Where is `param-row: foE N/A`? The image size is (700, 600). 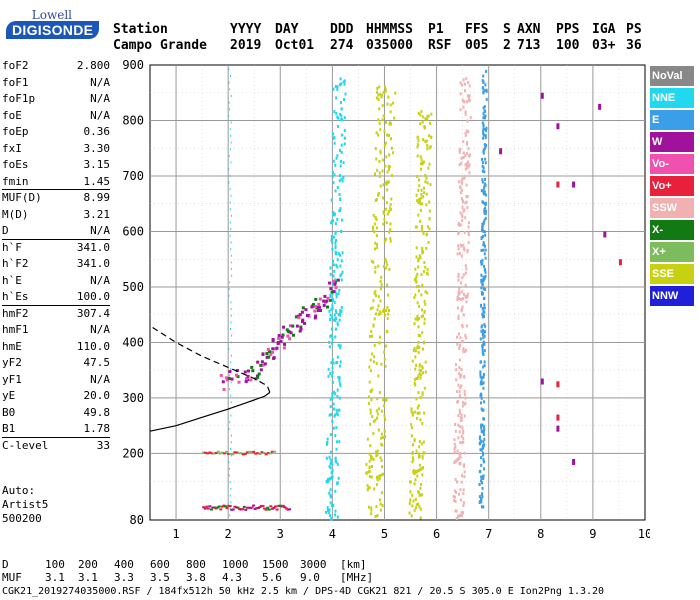 param-row: foE N/A is located at coordinates (56, 116).